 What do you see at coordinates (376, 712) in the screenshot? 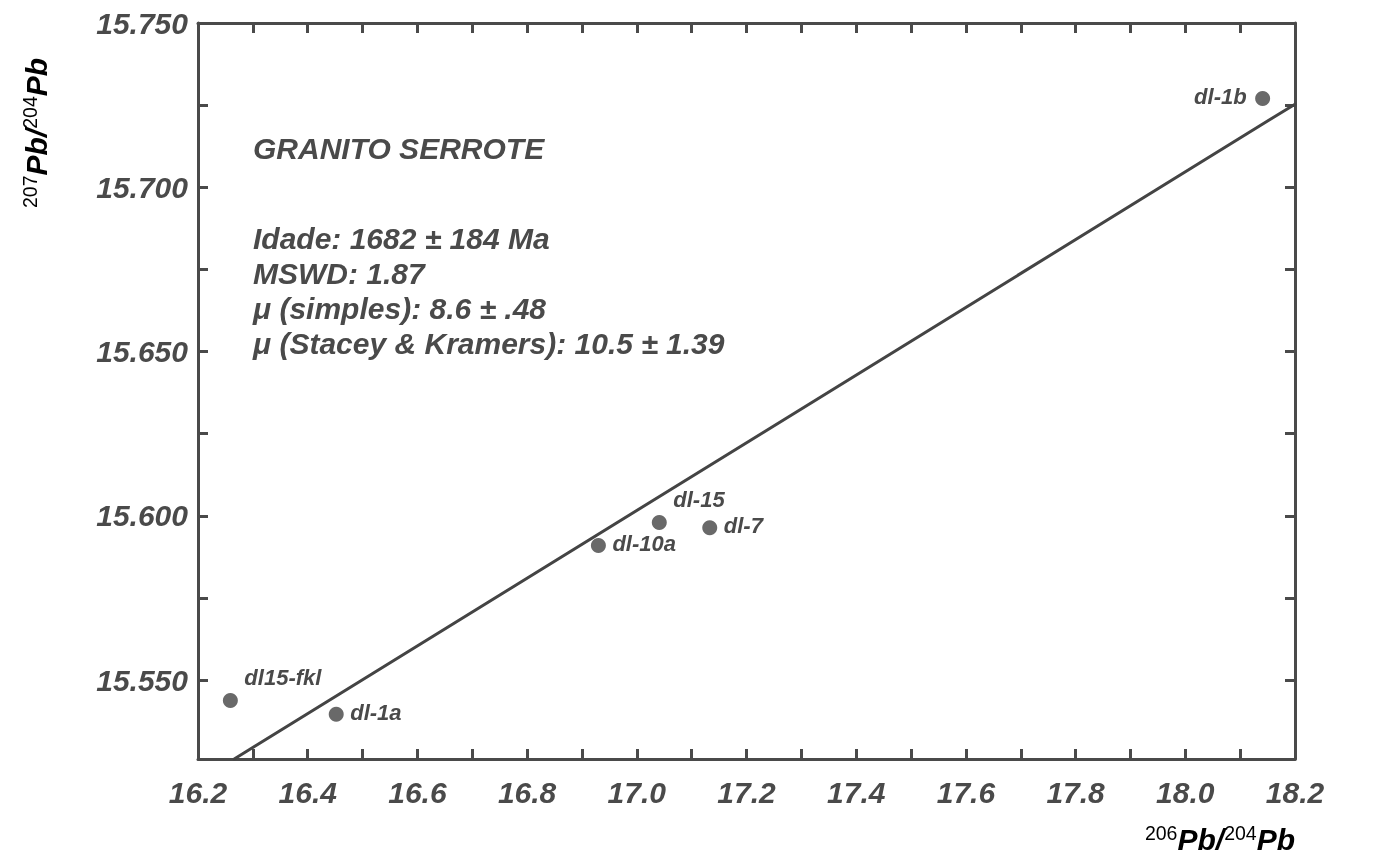
I see `annotation: dl-1a` at bounding box center [376, 712].